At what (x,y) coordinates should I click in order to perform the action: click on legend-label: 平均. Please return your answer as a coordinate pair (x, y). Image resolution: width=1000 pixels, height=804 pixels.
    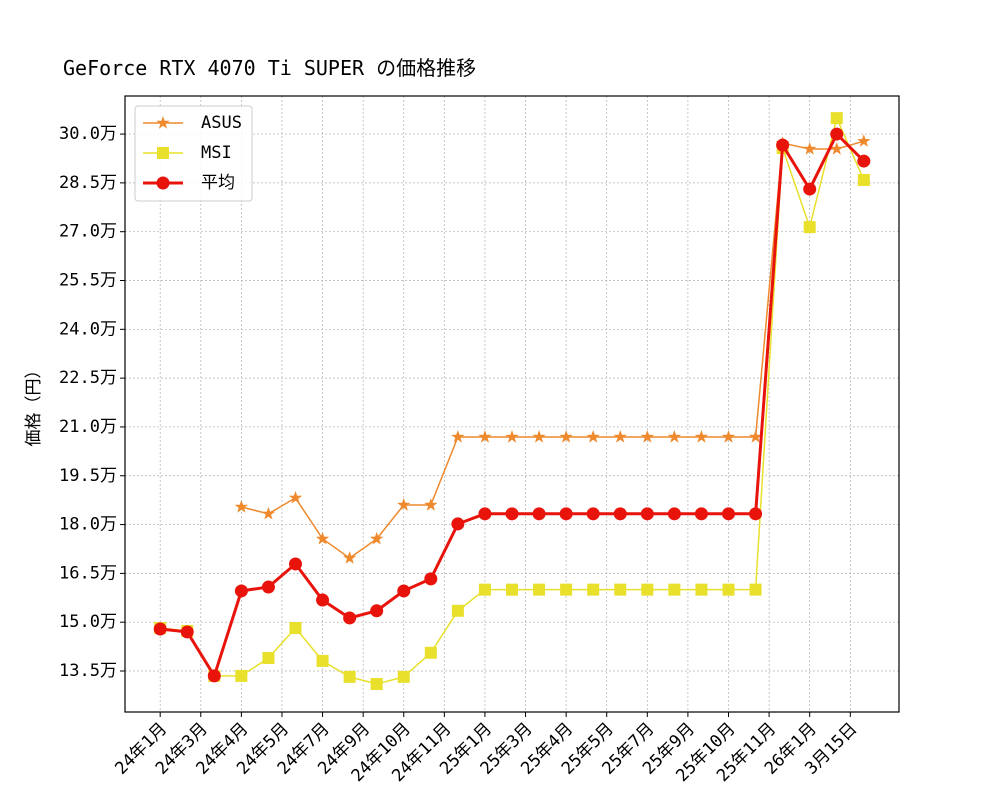
    Looking at the image, I should click on (218, 183).